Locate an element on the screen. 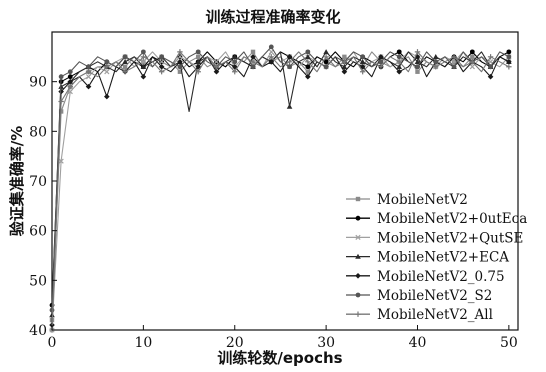 The width and height of the screenshot is (546, 372). legend-label: MobileNetV2+ECA is located at coordinates (443, 258).